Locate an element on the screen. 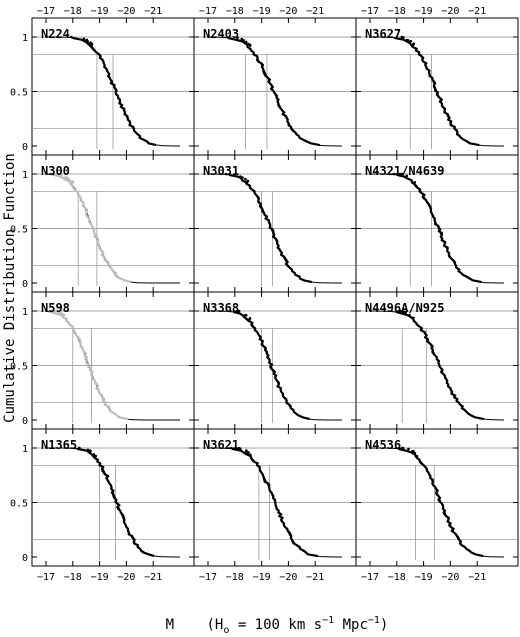  panel-label: N3627 is located at coordinates (383, 34).